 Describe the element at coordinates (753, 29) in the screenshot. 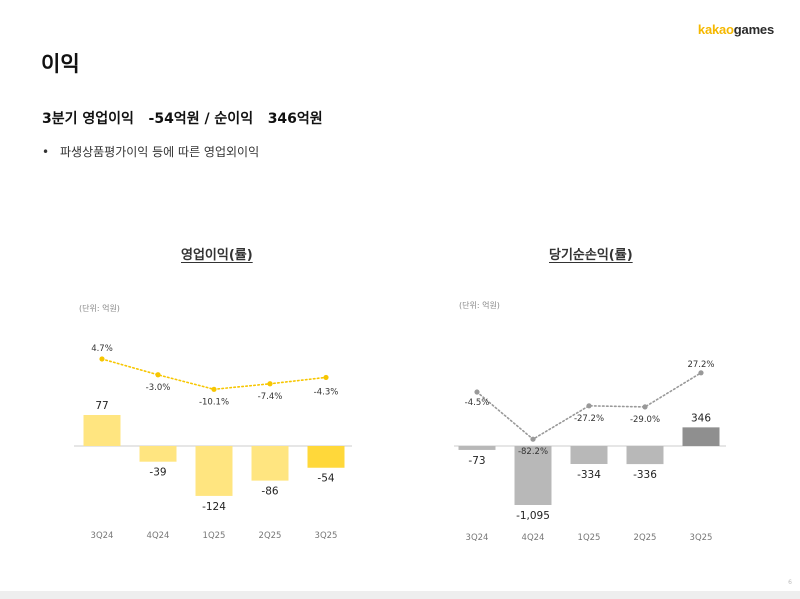

I see `brand-logo-part2: games` at that location.